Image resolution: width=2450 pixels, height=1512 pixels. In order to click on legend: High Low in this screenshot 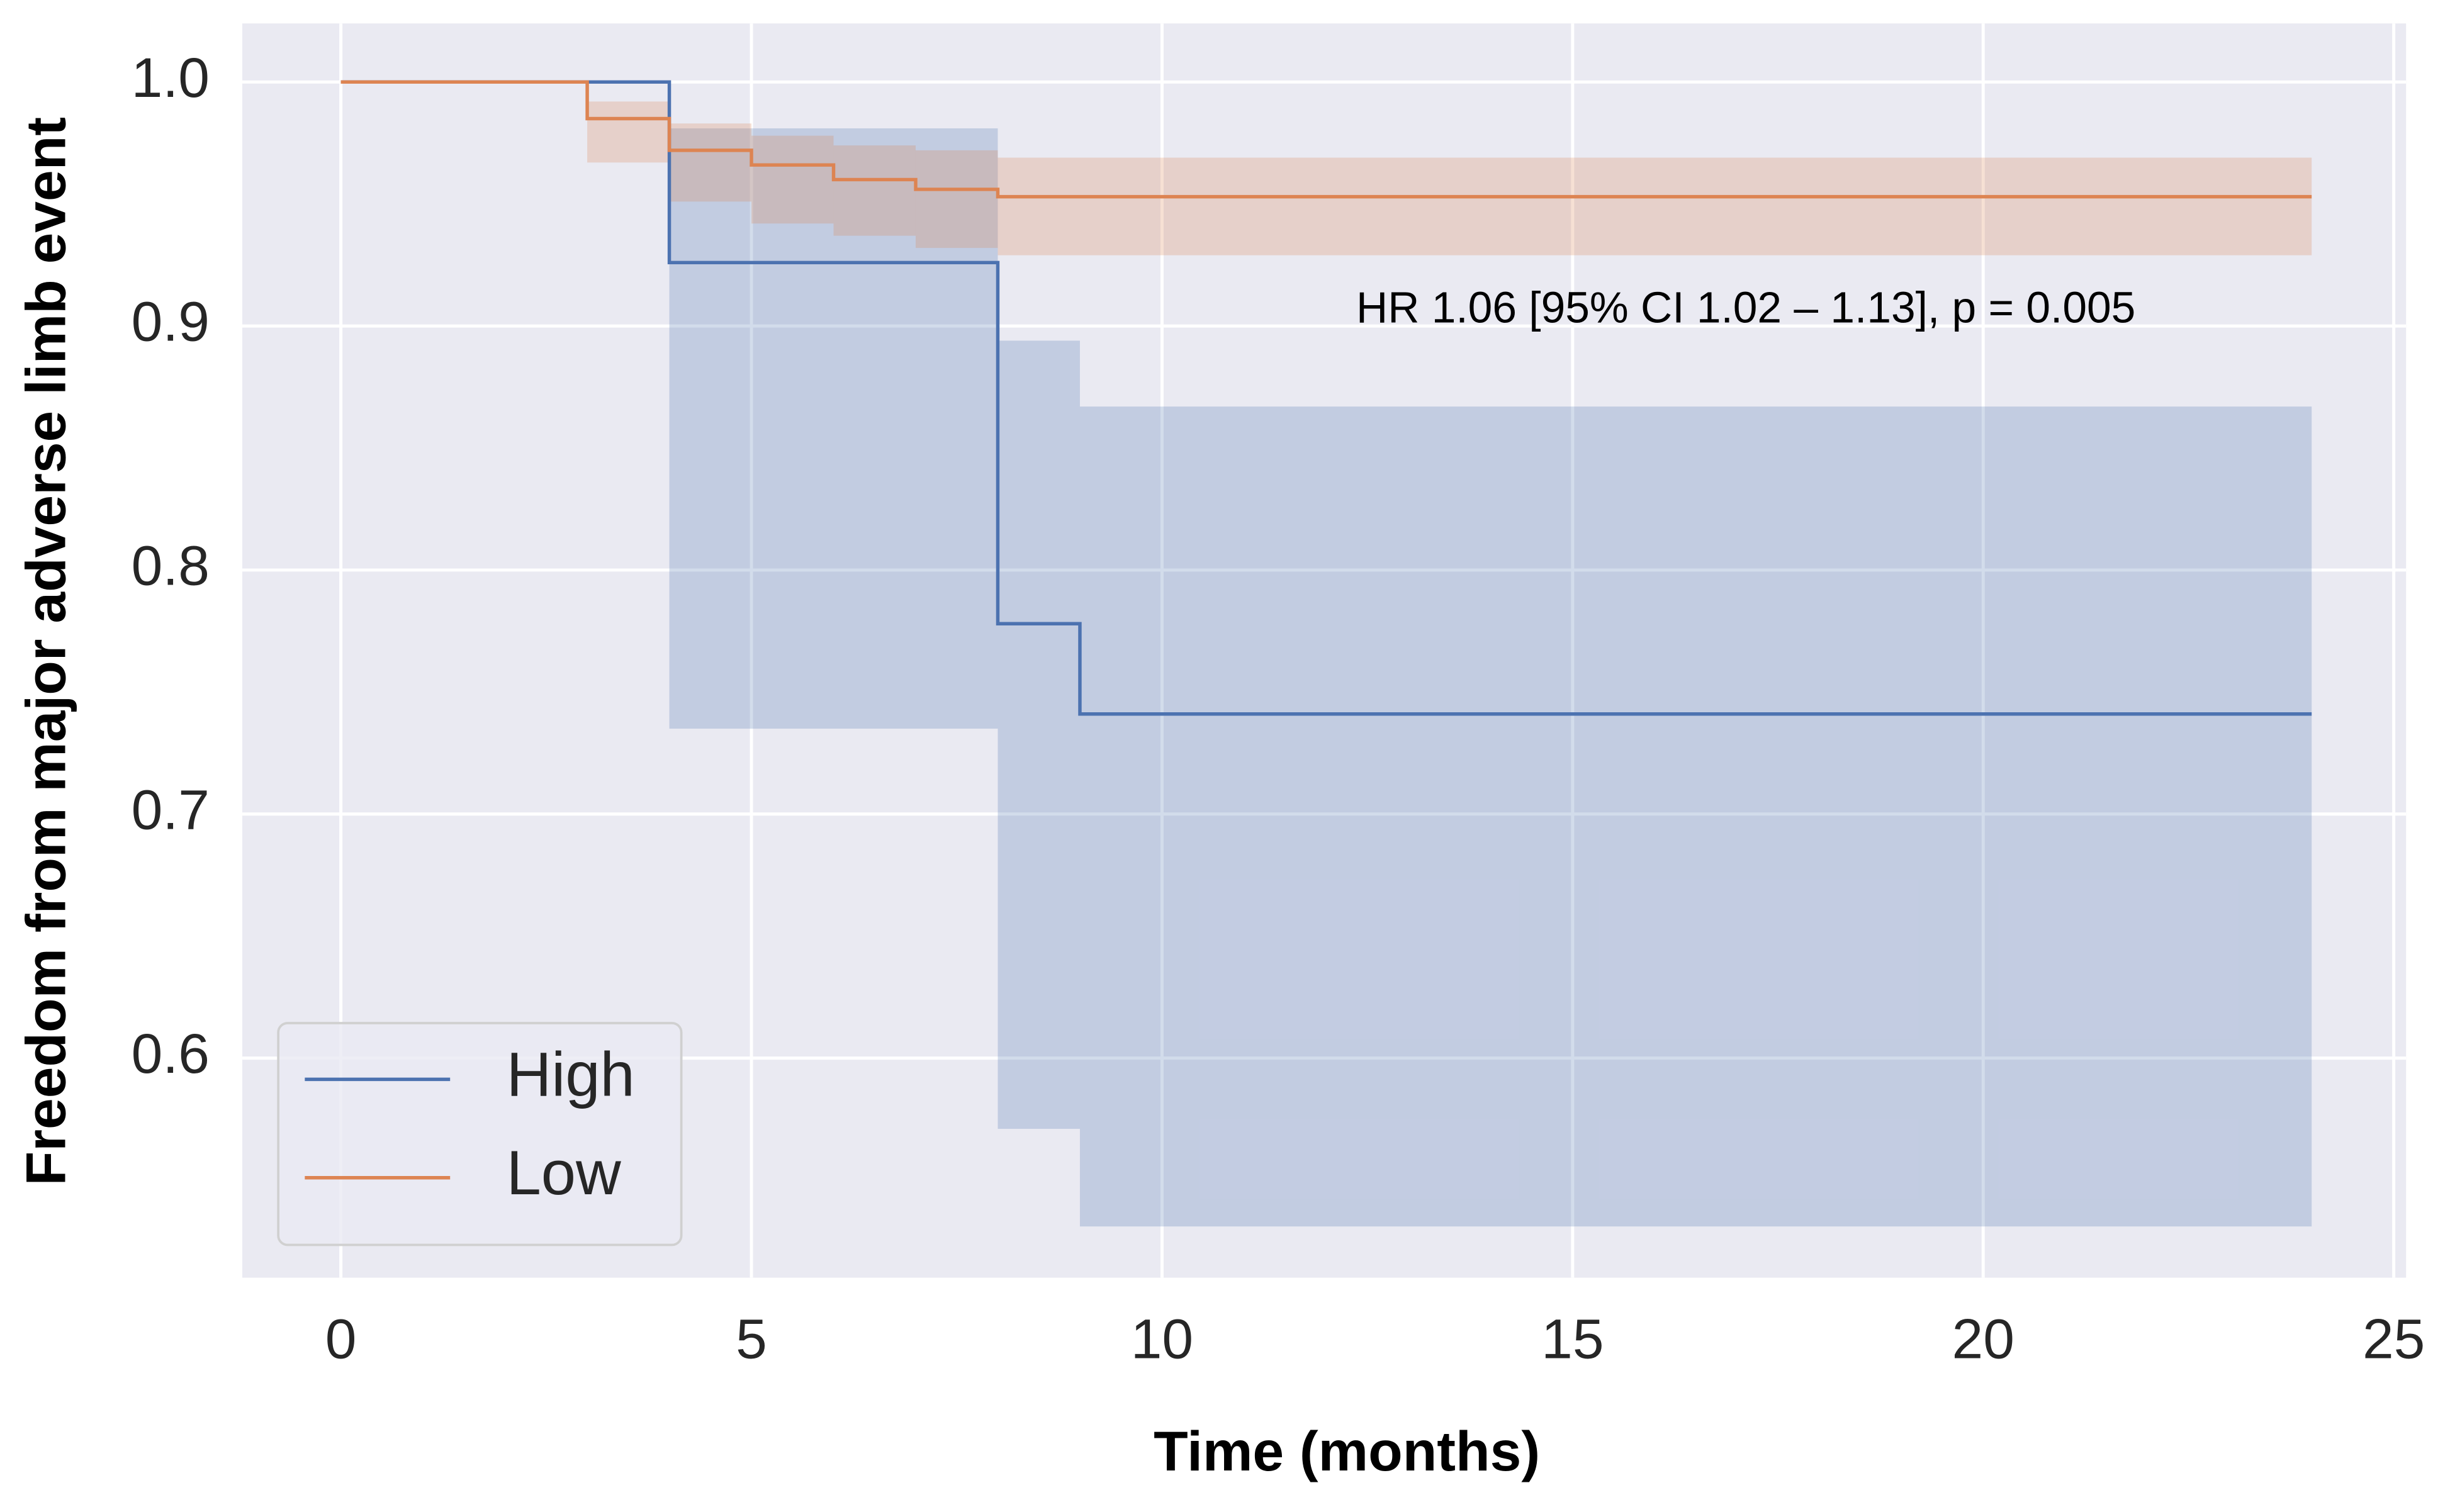, I will do `click(480, 1134)`.